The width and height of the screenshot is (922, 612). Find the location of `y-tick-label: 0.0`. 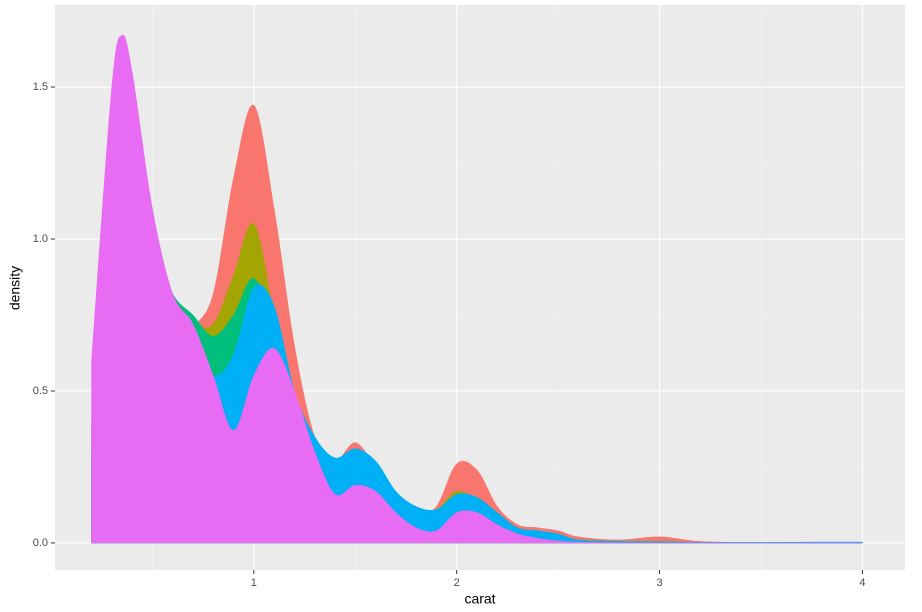

y-tick-label: 0.0 is located at coordinates (40, 543).